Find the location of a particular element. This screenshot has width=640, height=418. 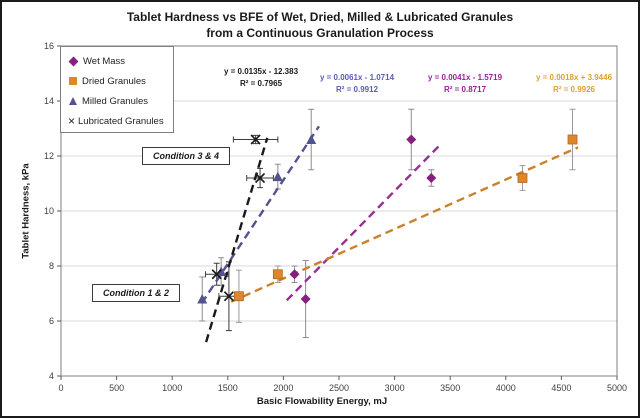

y-tick-label-12: 12 is located at coordinates (49, 156).